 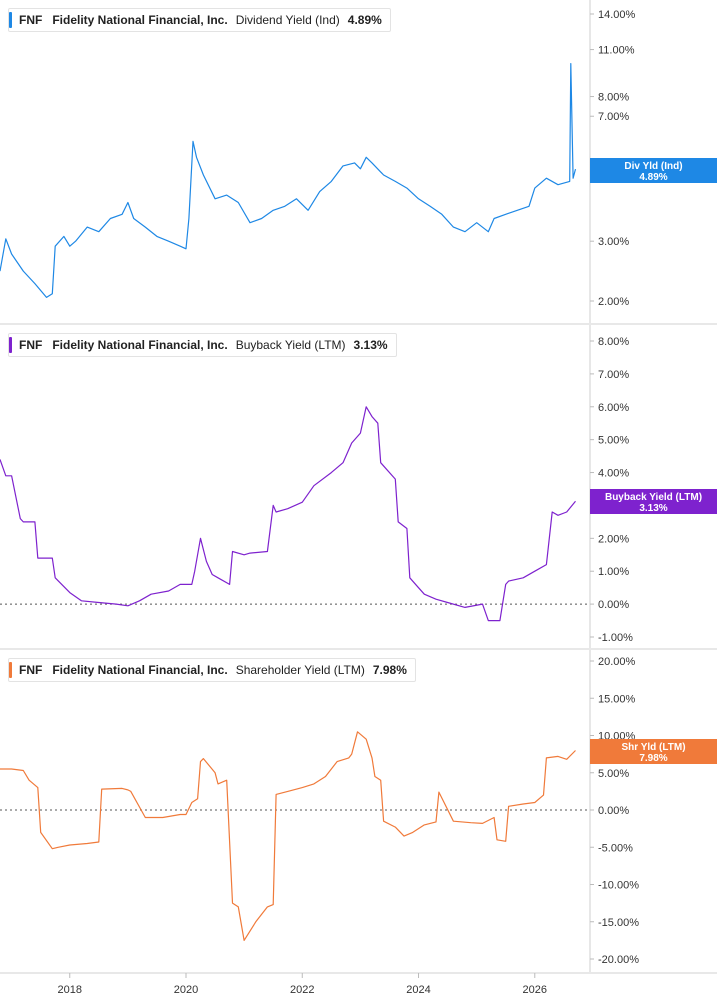 I want to click on legend-swatch-dividend, so click(x=10, y=20).